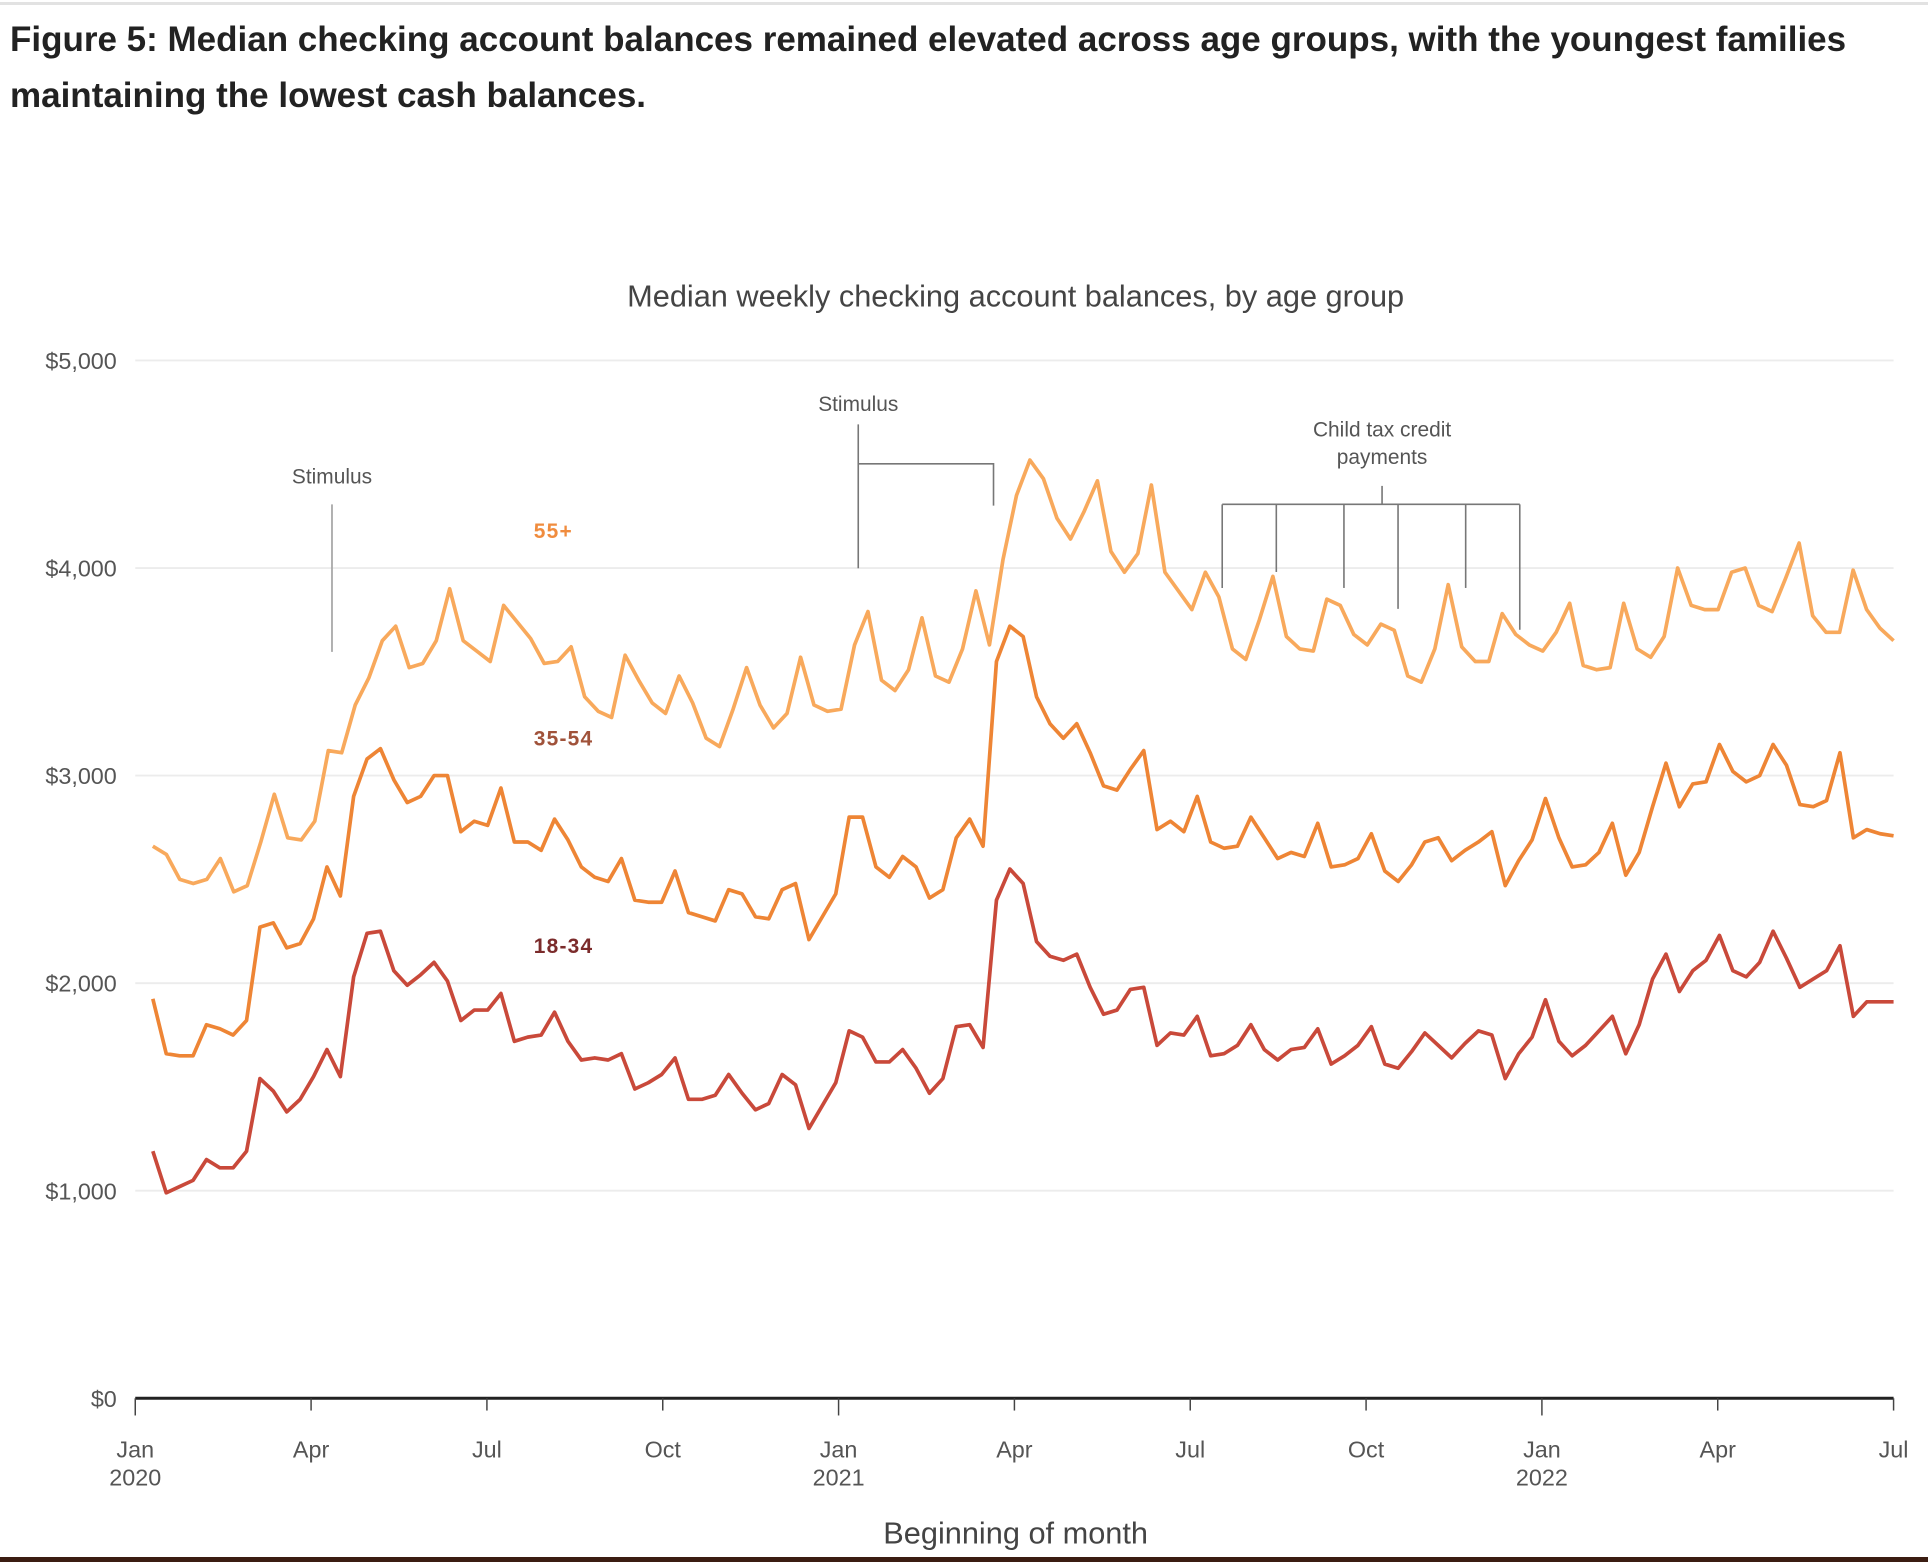 The width and height of the screenshot is (1928, 1562). I want to click on annotation-label: Child tax credit, so click(1382, 430).